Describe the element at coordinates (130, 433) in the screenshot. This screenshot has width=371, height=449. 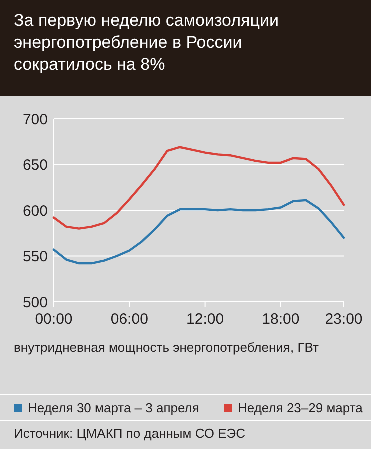
I see `text: Источник: ЦМАКП по данным СО ЕЭС` at that location.